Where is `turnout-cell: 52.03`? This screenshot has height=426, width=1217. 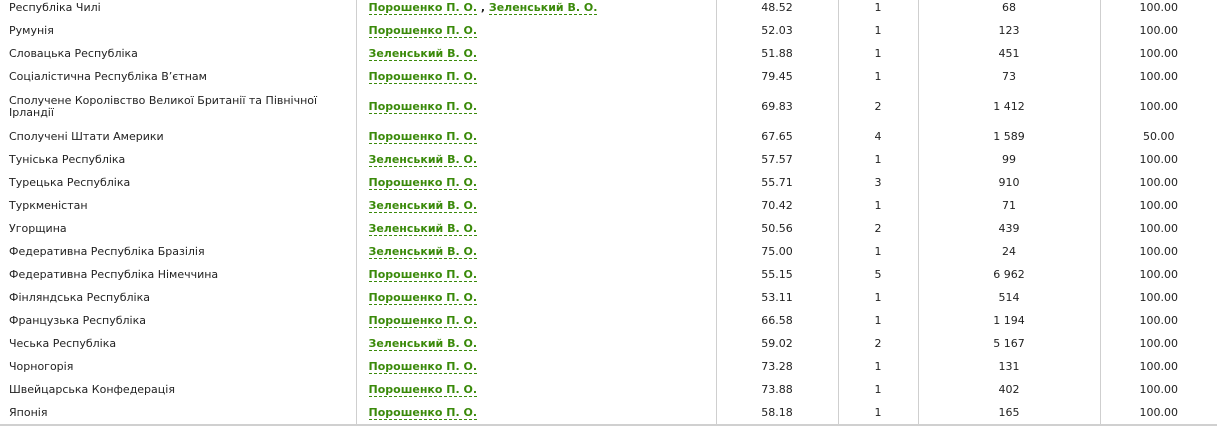
turnout-cell: 52.03 is located at coordinates (776, 30).